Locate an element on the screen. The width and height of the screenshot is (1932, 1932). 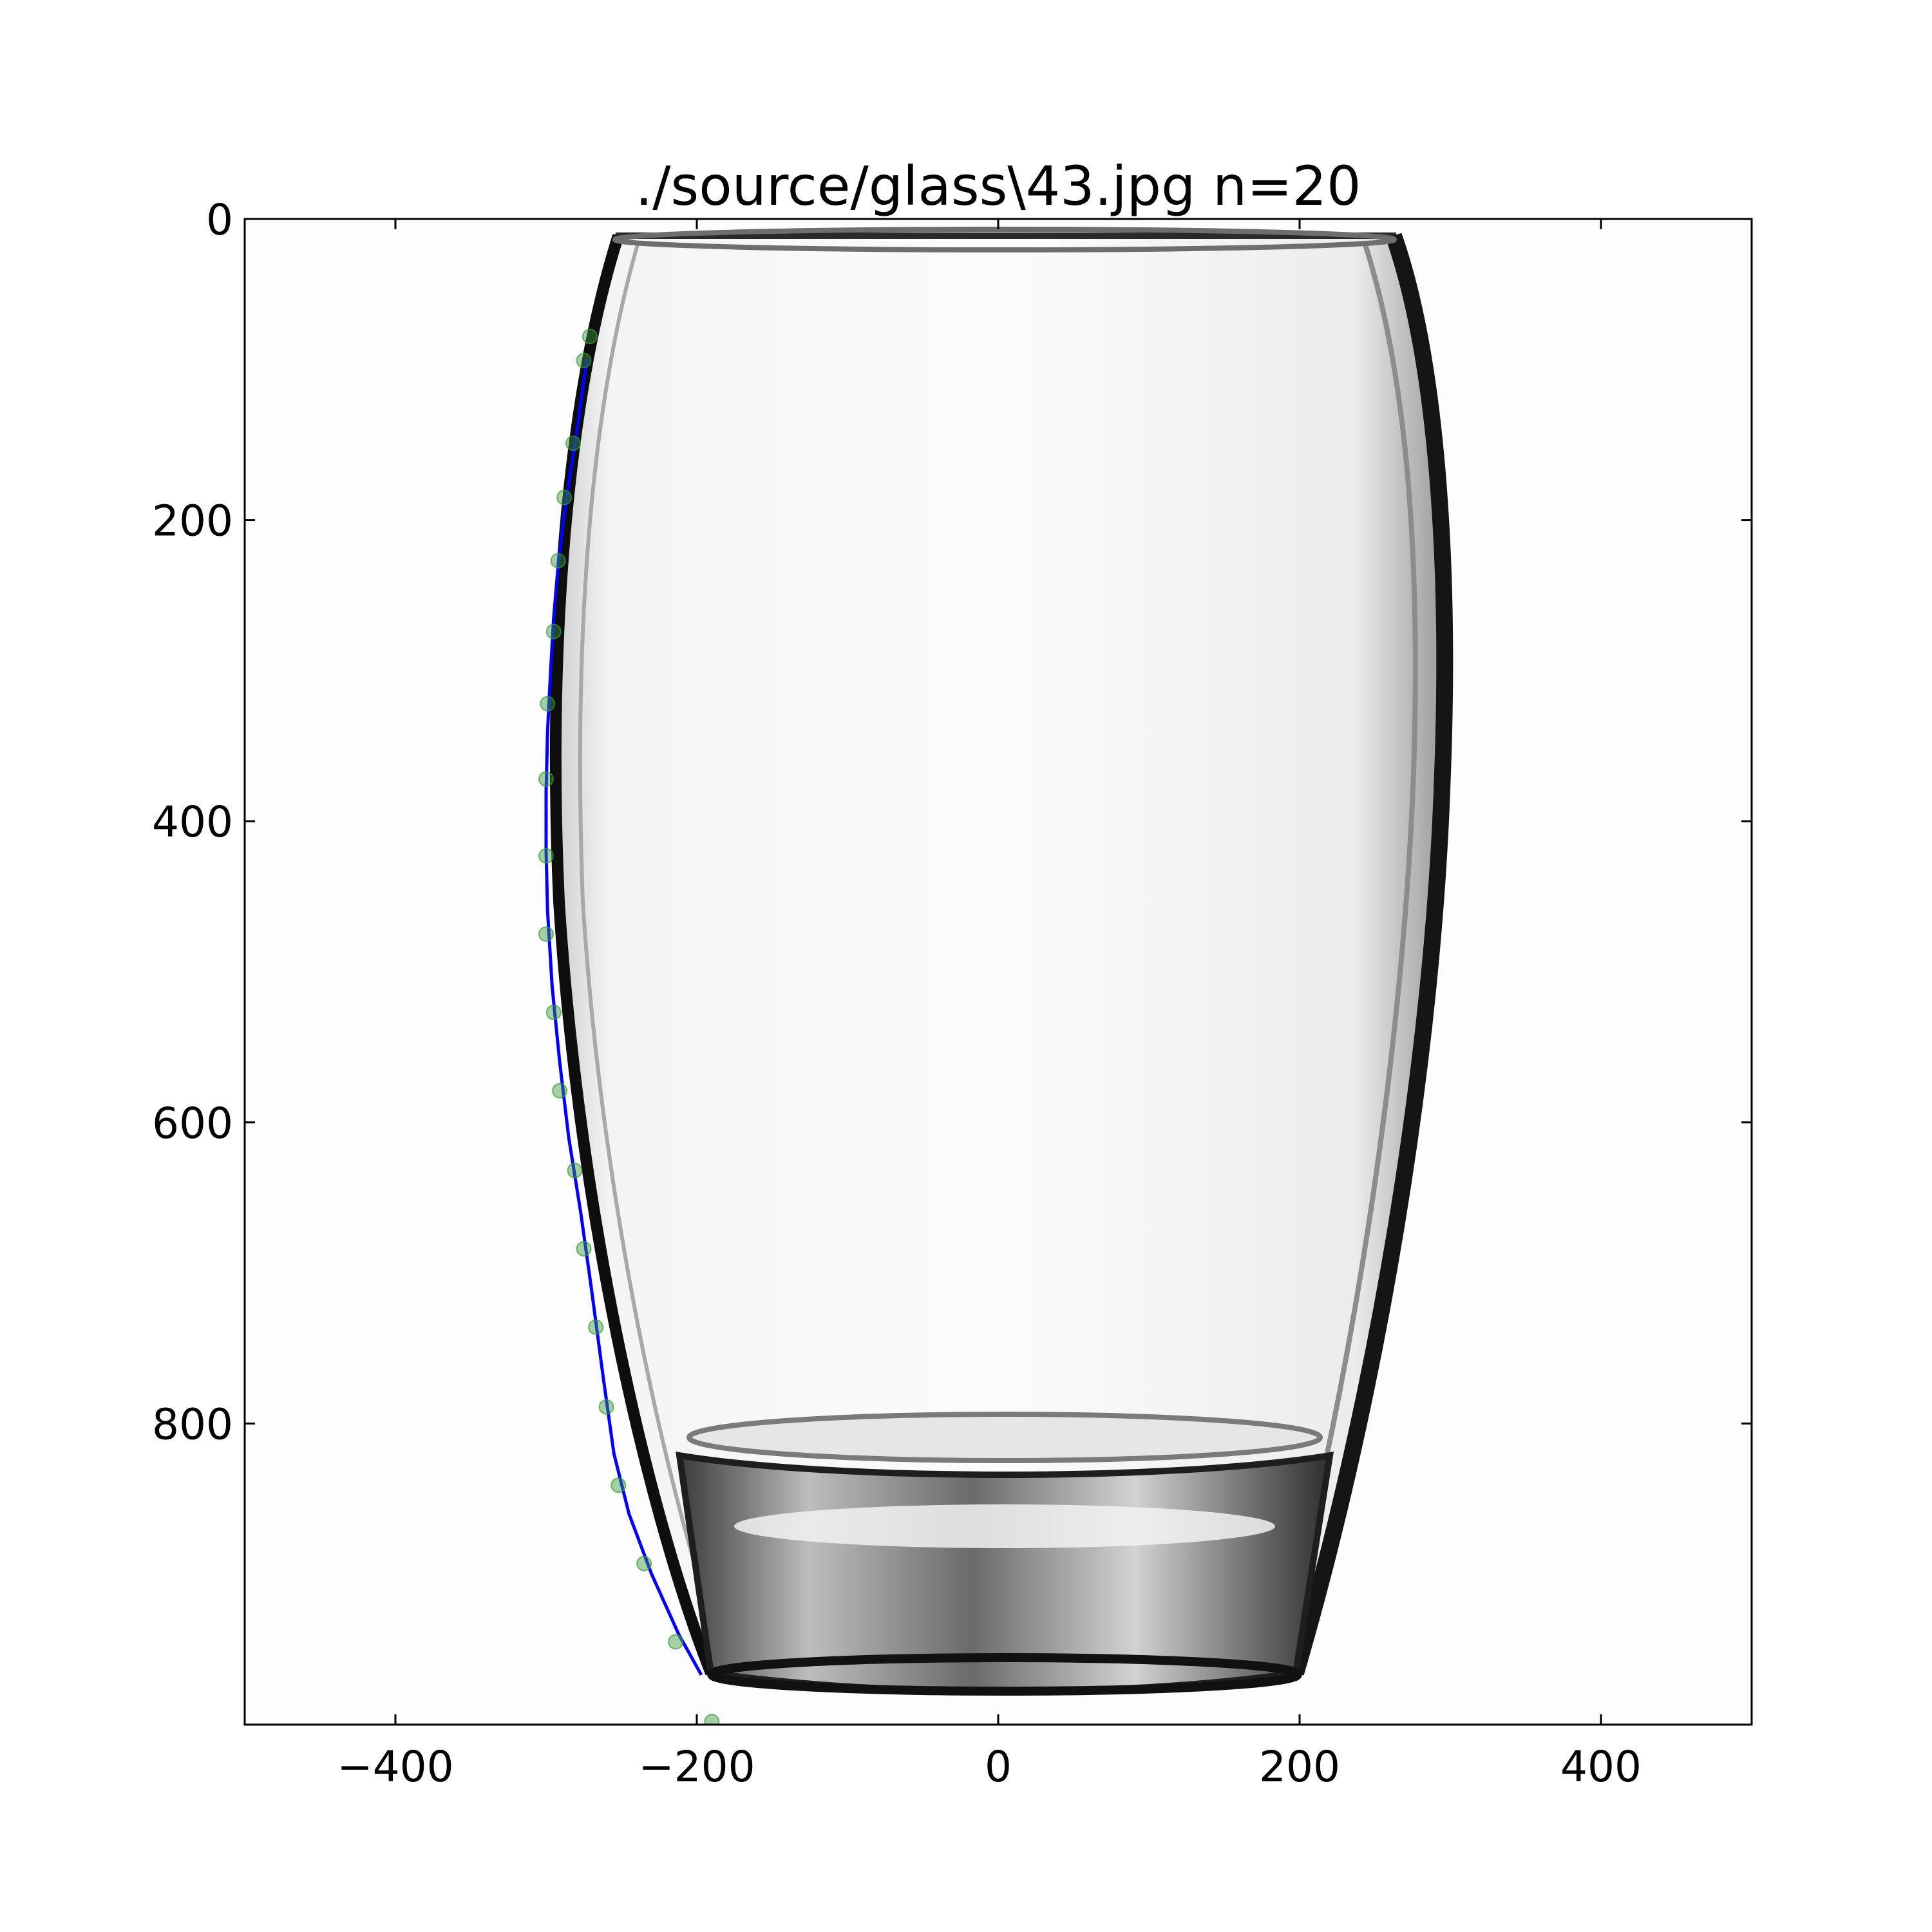
fitted-contour-line is located at coordinates (623, 1017).